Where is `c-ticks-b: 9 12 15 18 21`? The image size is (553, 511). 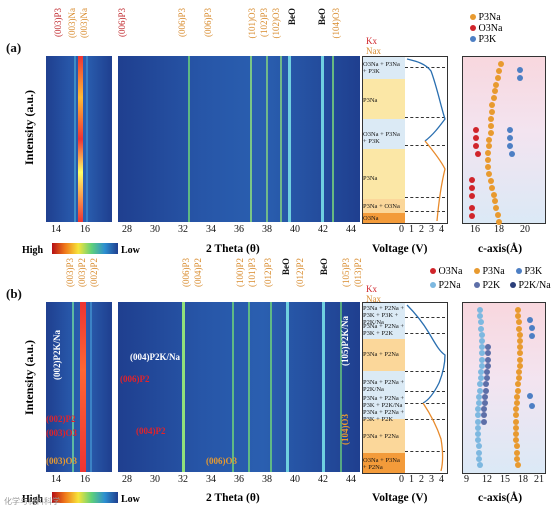
c-ticks-b: 9 12 15 18 21 is located at coordinates (503, 480).